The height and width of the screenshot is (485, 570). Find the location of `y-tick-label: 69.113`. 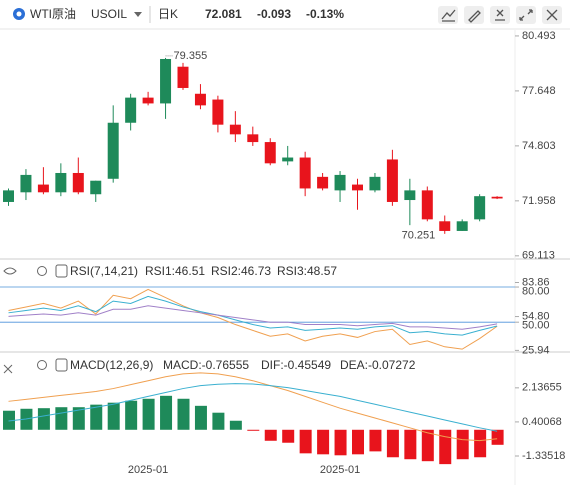

y-tick-label: 69.113 is located at coordinates (538, 256).